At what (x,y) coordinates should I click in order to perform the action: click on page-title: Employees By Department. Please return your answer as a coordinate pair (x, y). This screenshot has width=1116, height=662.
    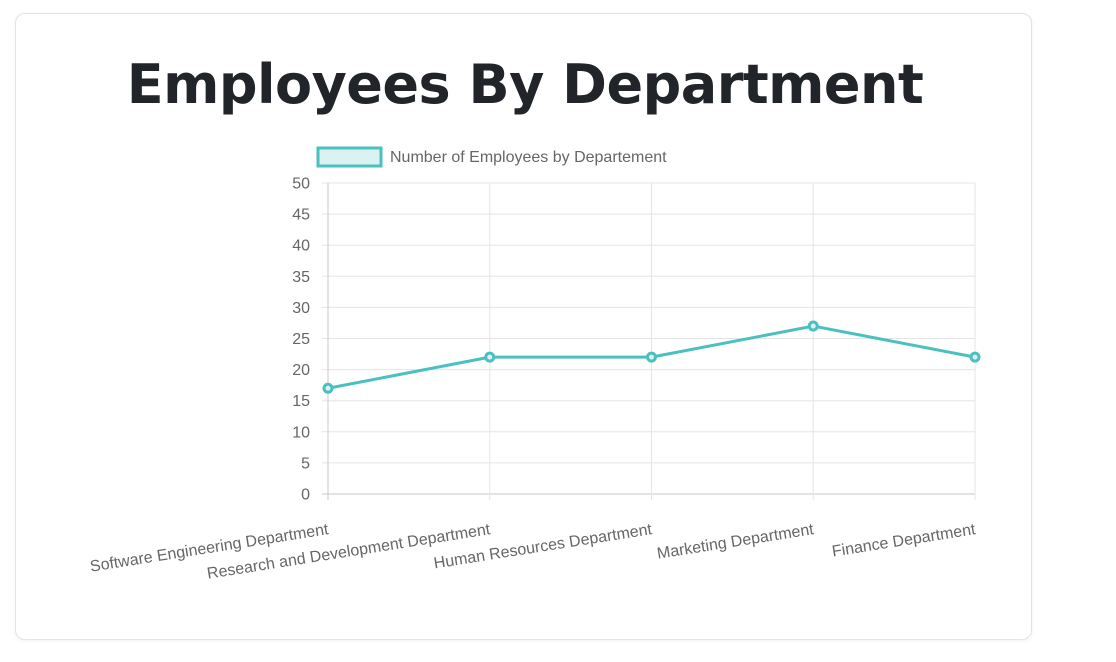
    Looking at the image, I should click on (525, 84).